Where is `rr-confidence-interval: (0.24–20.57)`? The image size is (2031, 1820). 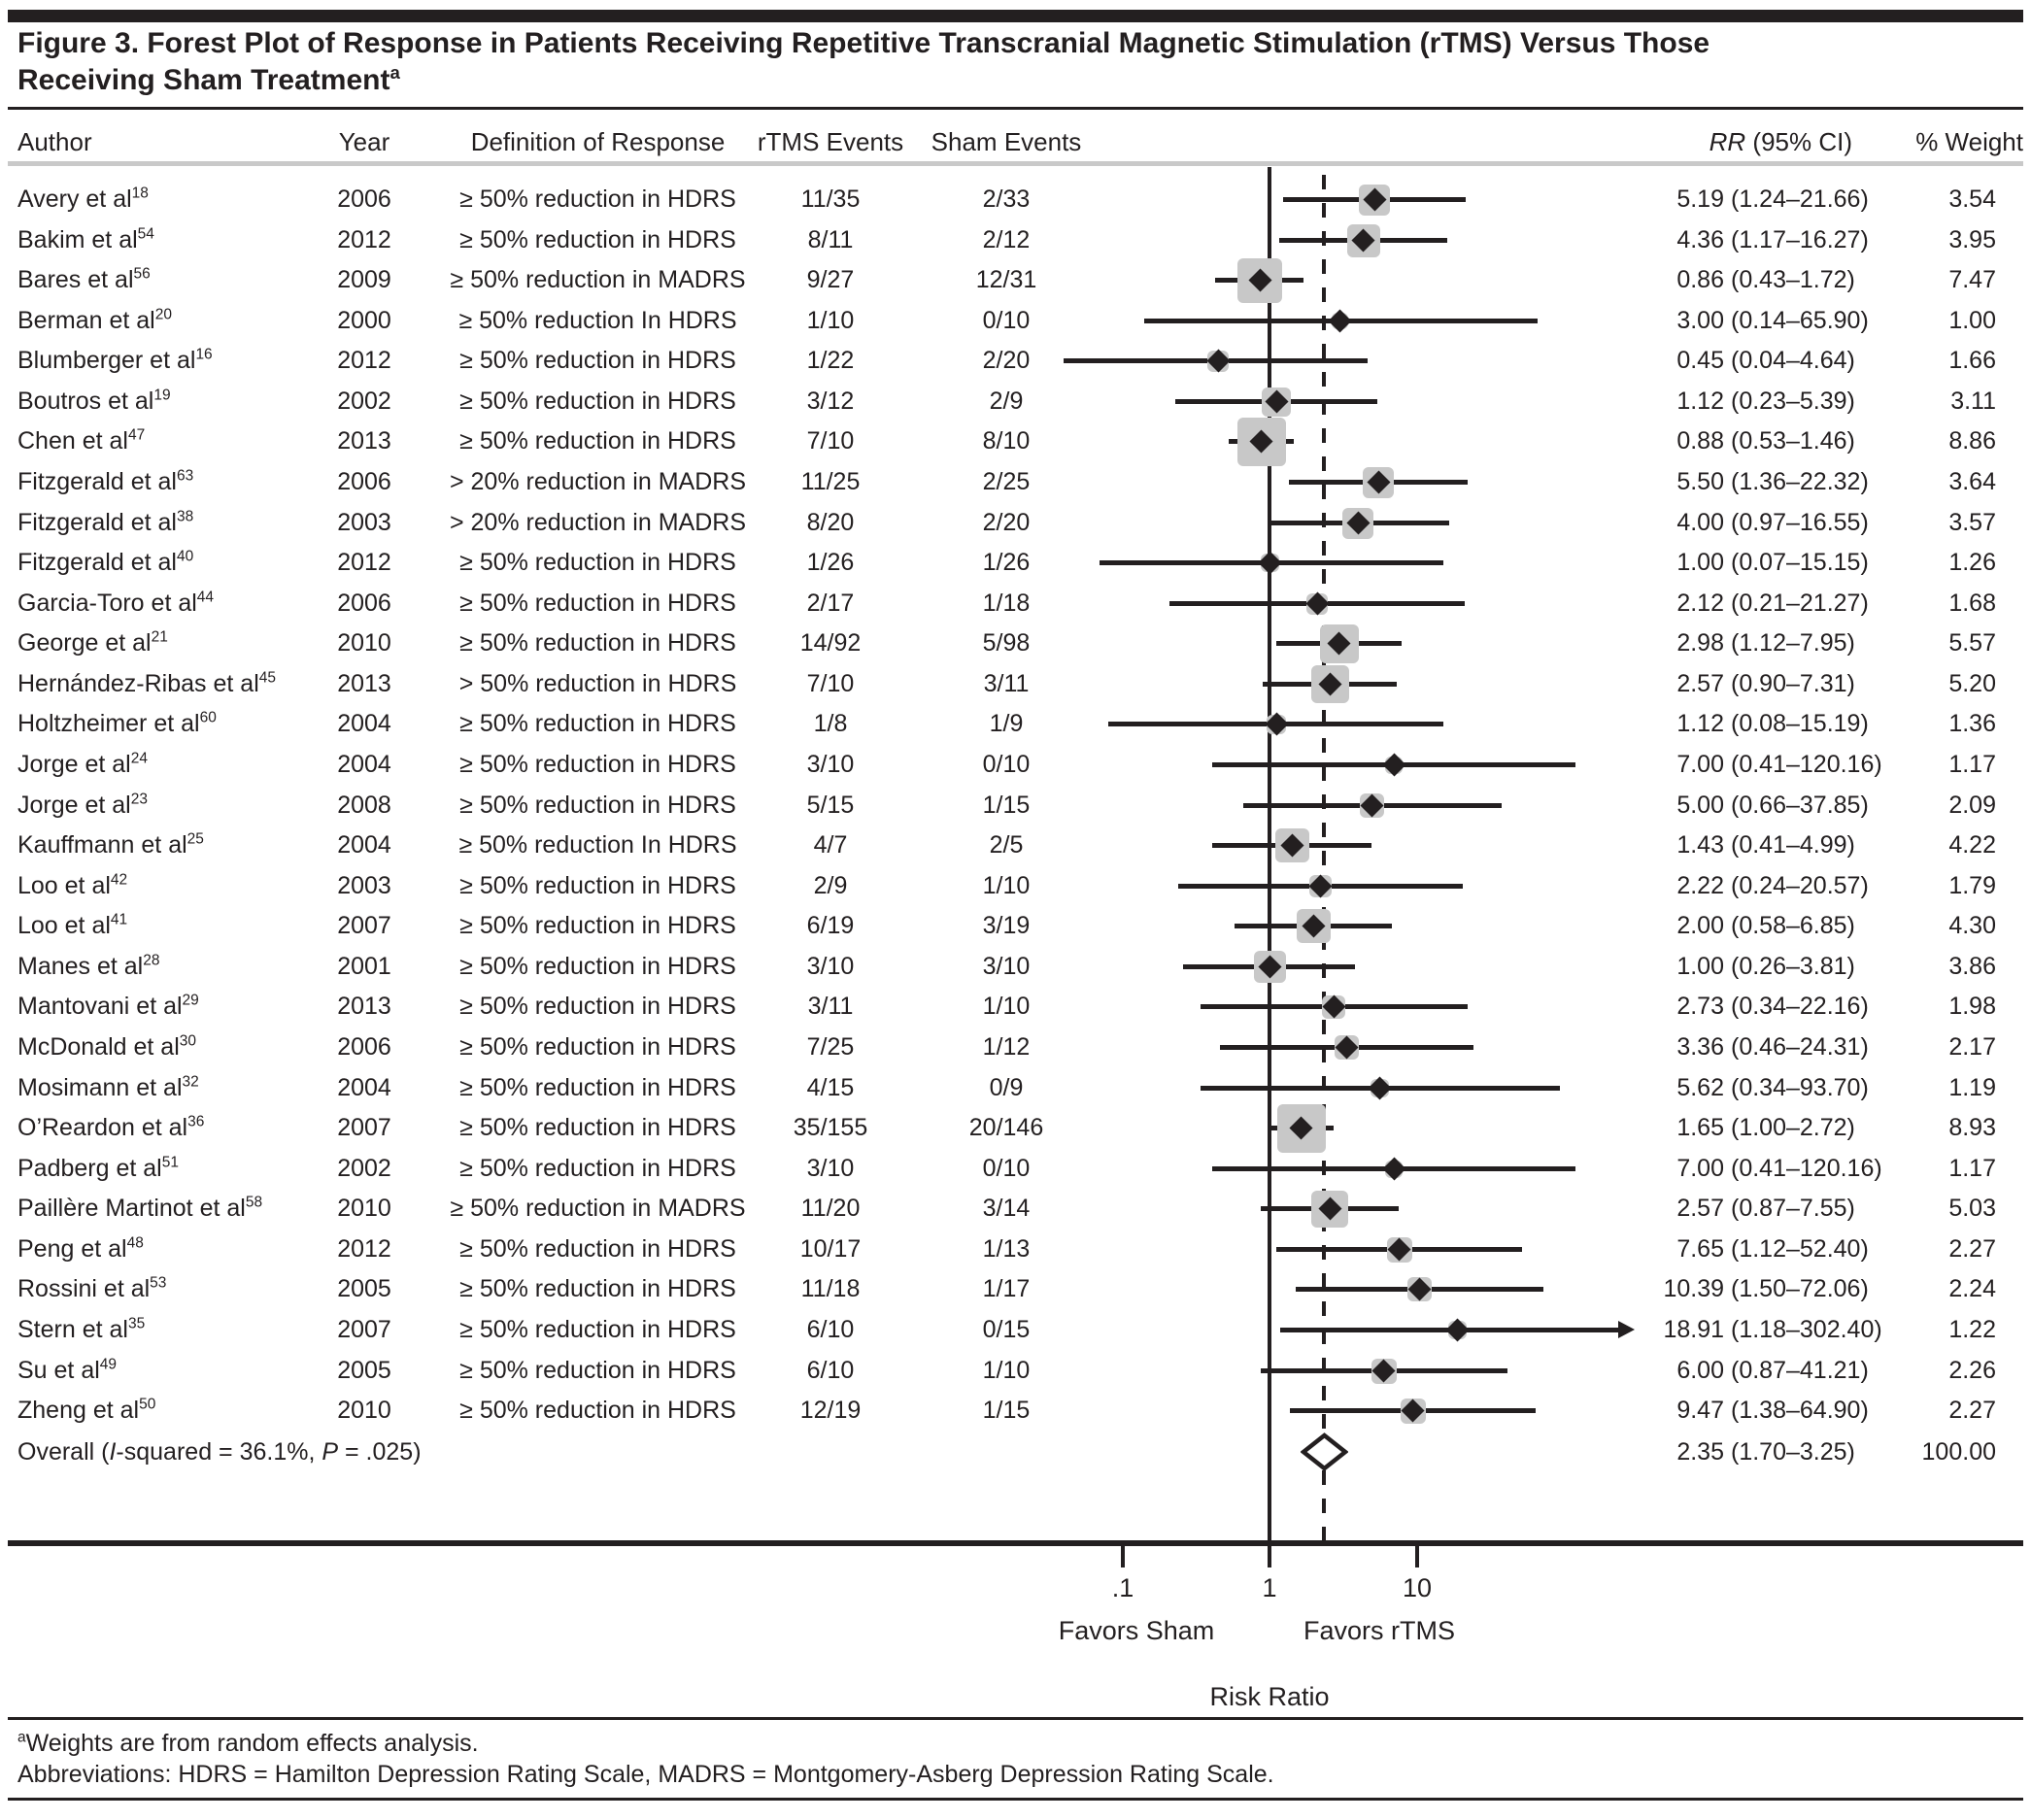 rr-confidence-interval: (0.24–20.57) is located at coordinates (1800, 885).